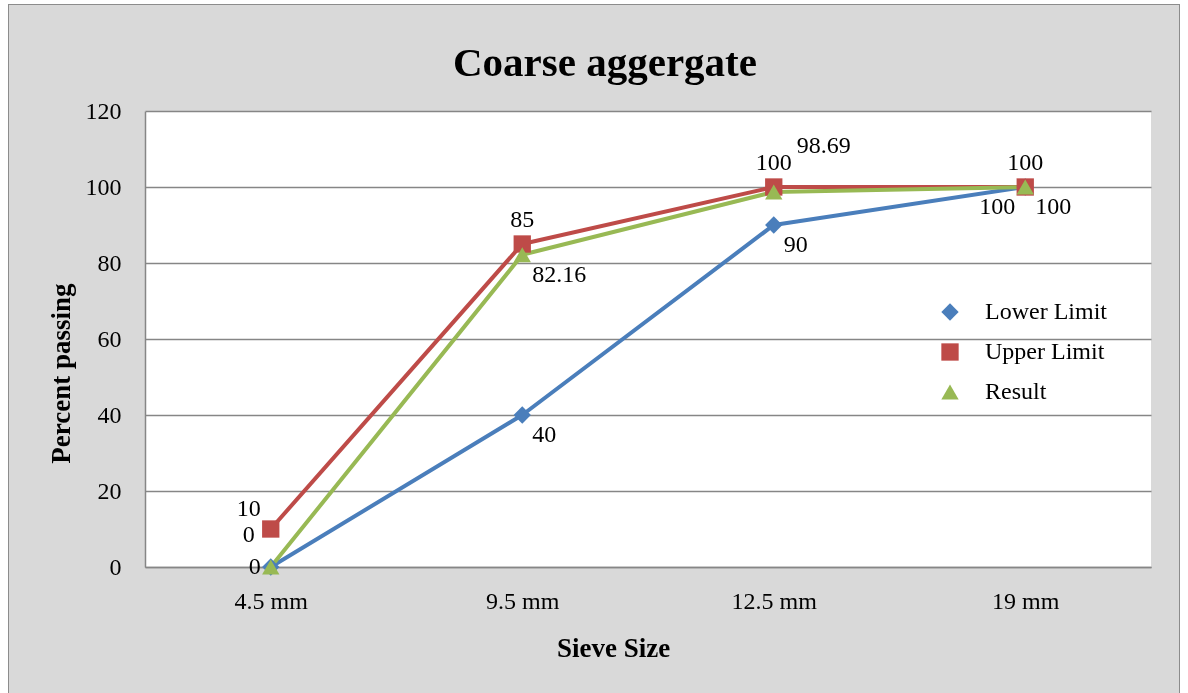 The height and width of the screenshot is (693, 1188). Describe the element at coordinates (103, 110) in the screenshot. I see `y-tick-label: 120` at that location.